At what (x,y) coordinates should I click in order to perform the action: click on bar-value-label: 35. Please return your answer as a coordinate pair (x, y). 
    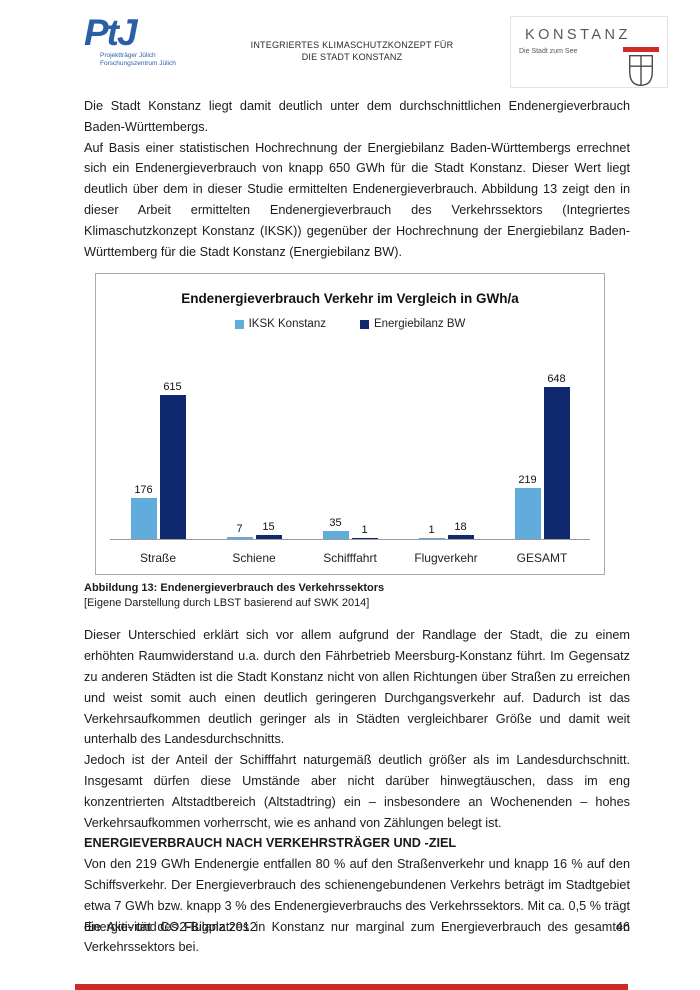
    Looking at the image, I should click on (335, 523).